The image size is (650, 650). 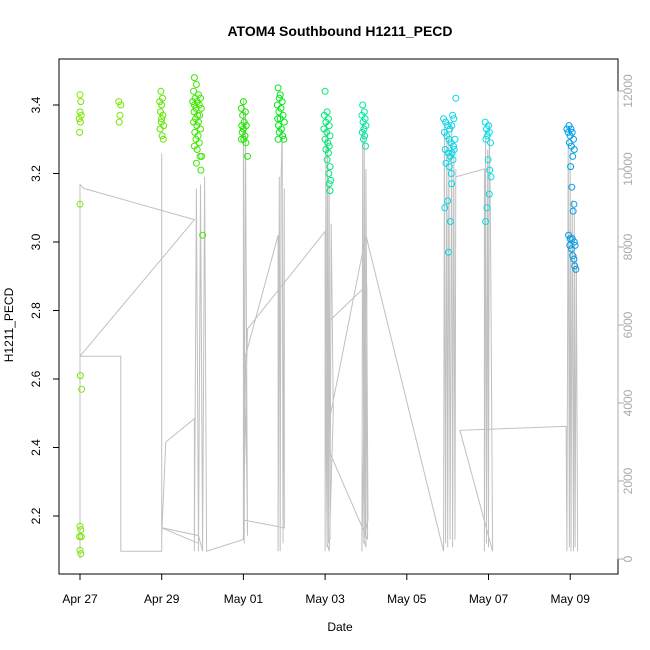 I want to click on y-tick-label: 2.8, so click(x=36, y=310).